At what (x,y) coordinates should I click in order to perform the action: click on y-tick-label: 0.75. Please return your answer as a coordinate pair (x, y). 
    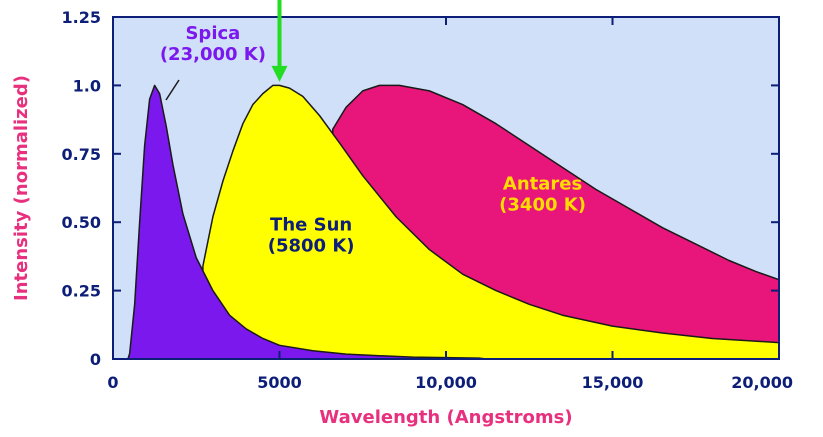
    Looking at the image, I should click on (81, 154).